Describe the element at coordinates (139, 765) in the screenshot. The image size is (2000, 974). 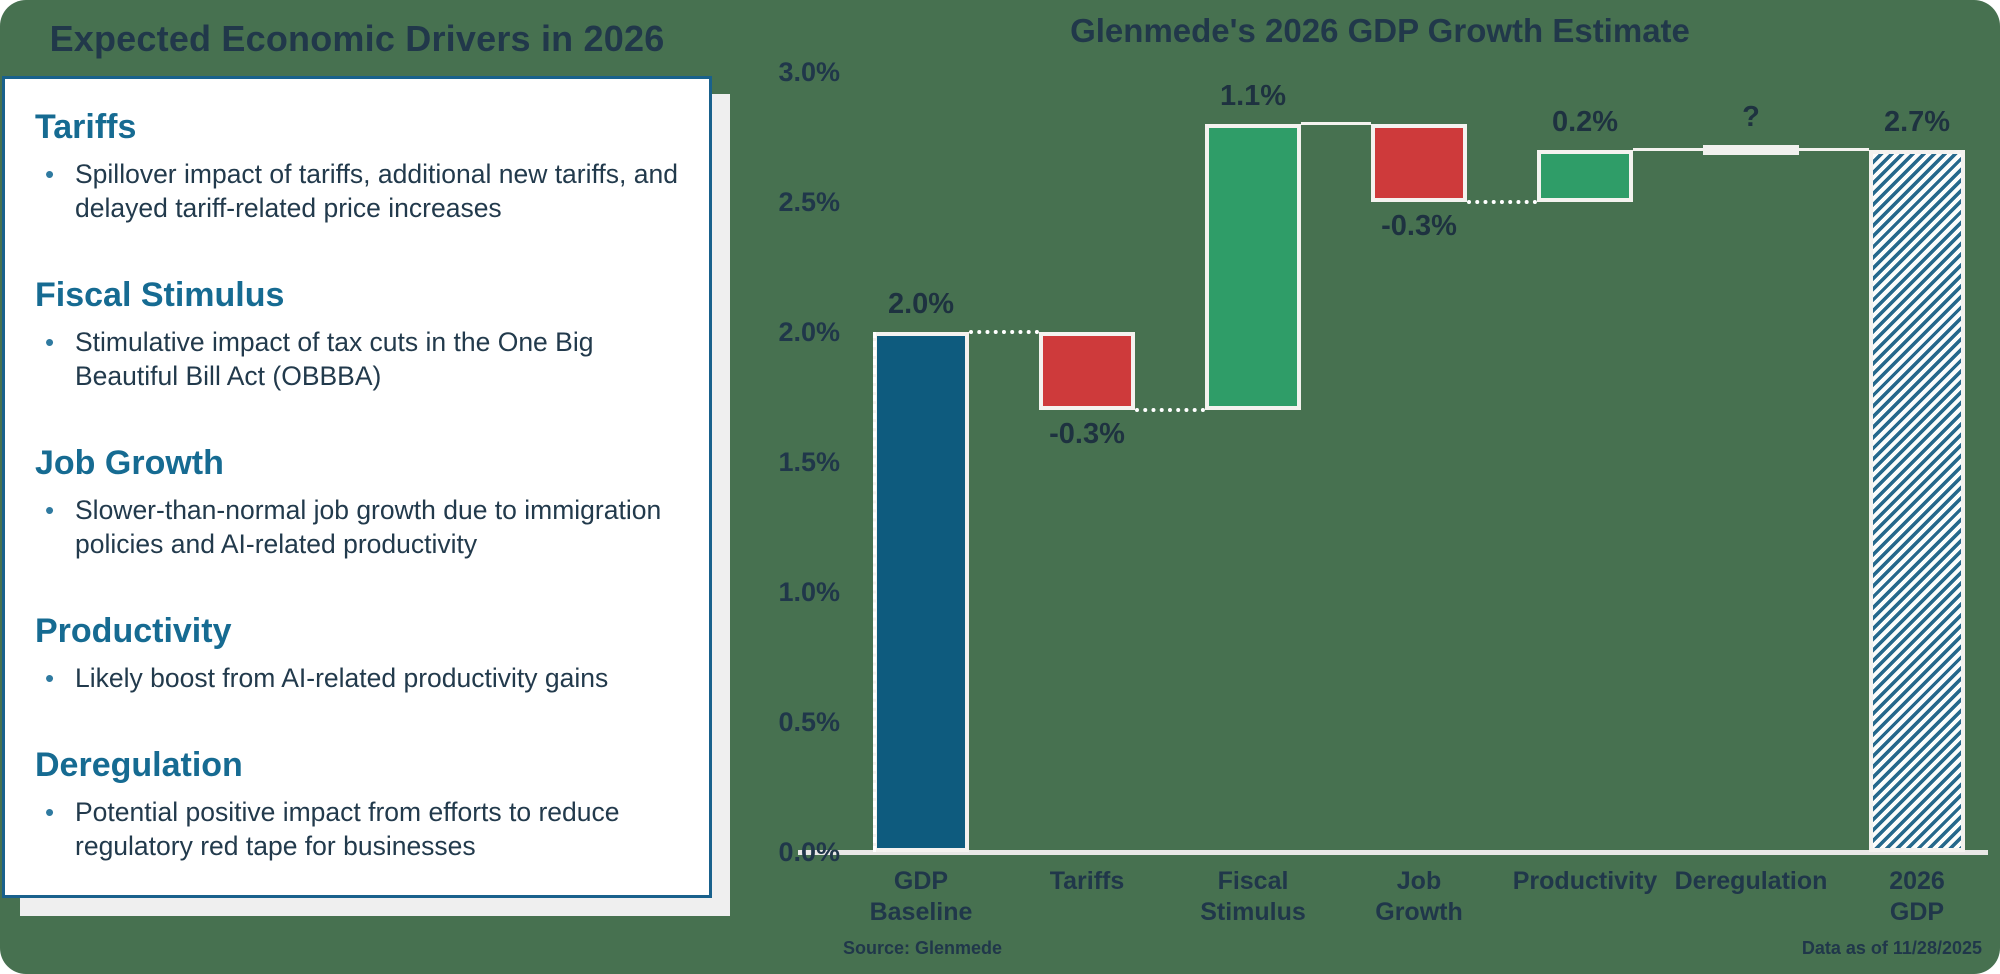
I see `driver-heading-deregulation: Deregulation` at that location.